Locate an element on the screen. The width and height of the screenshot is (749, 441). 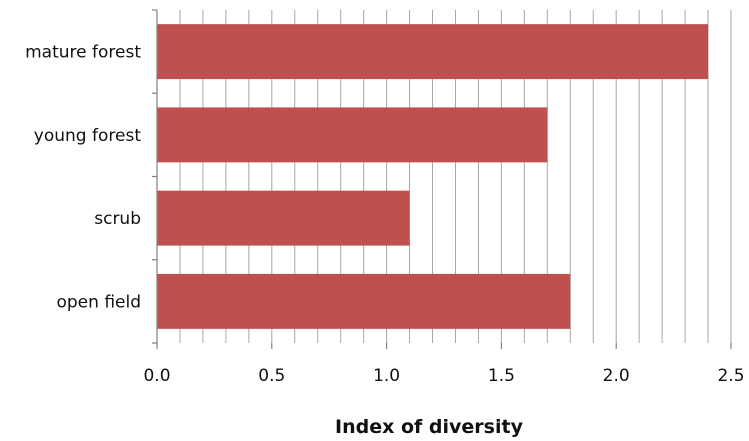
x-tick-label: 1.0 is located at coordinates (386, 376).